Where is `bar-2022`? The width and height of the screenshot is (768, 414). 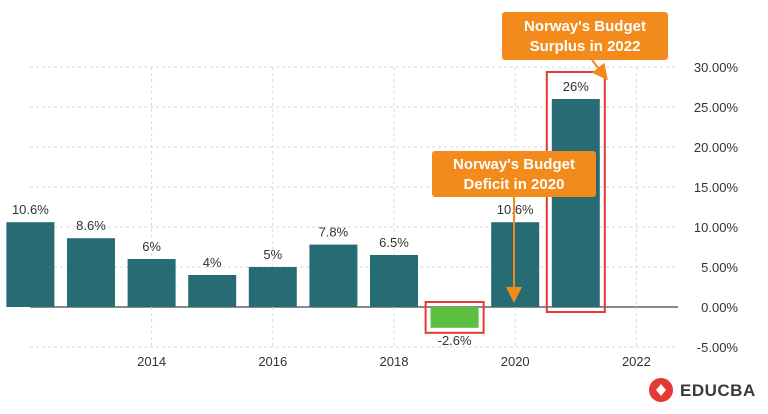 bar-2022 is located at coordinates (575, 203).